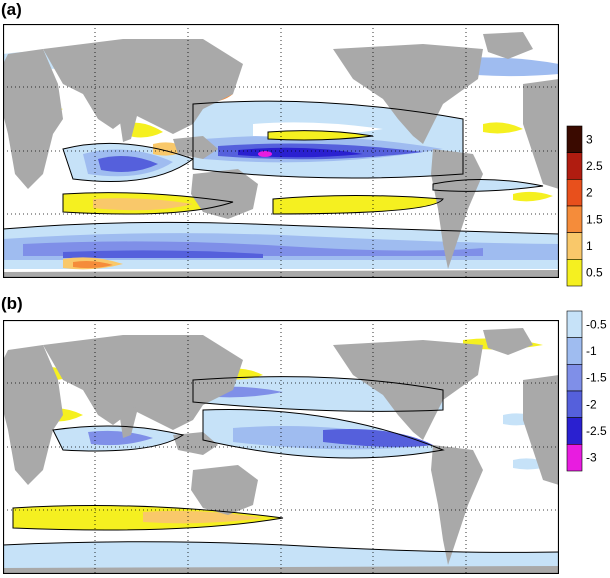 This screenshot has width=610, height=578. I want to click on colorbar-negative-tick-label: -0.5, so click(596, 324).